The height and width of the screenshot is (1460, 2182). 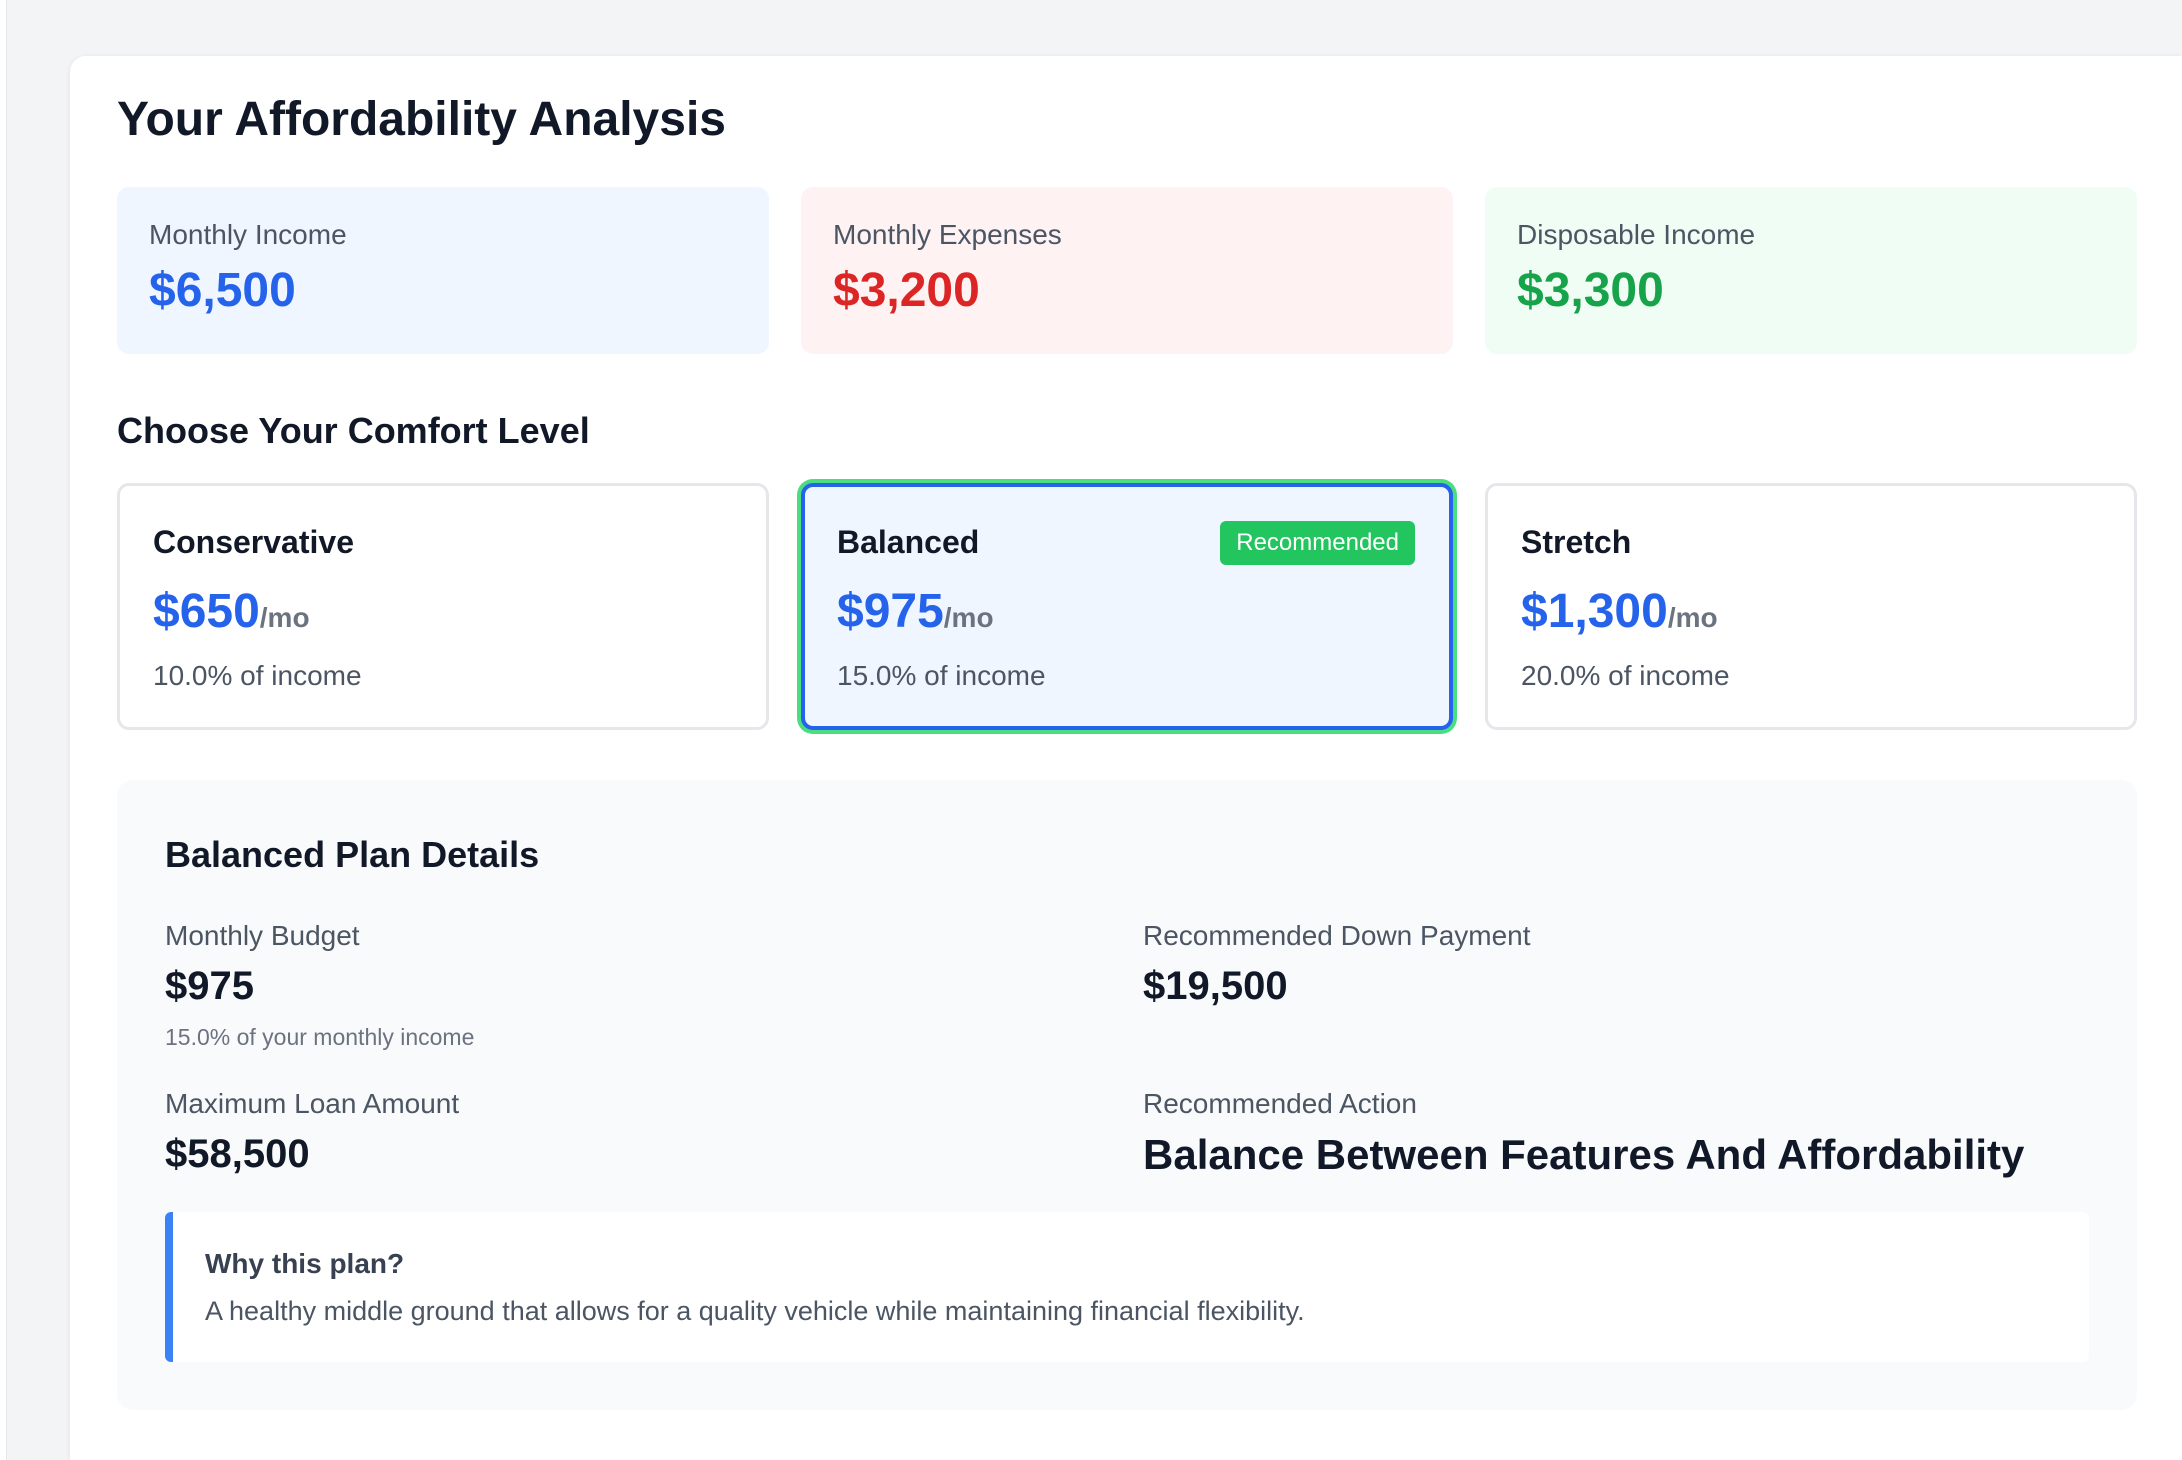 I want to click on plan-amount: $1,300, so click(x=1594, y=611).